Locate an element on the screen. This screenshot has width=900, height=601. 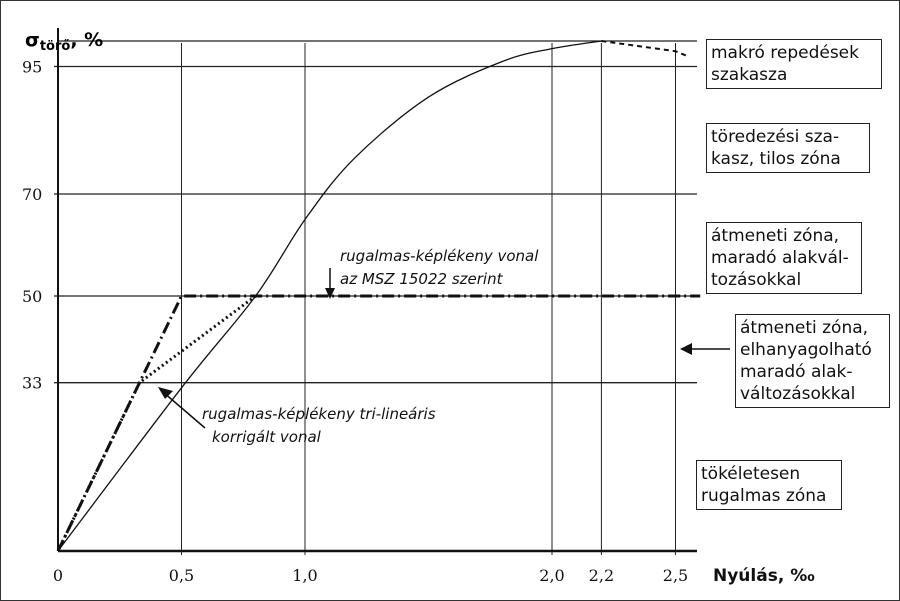
y-axis-label: σtörő, % is located at coordinates (64, 41).